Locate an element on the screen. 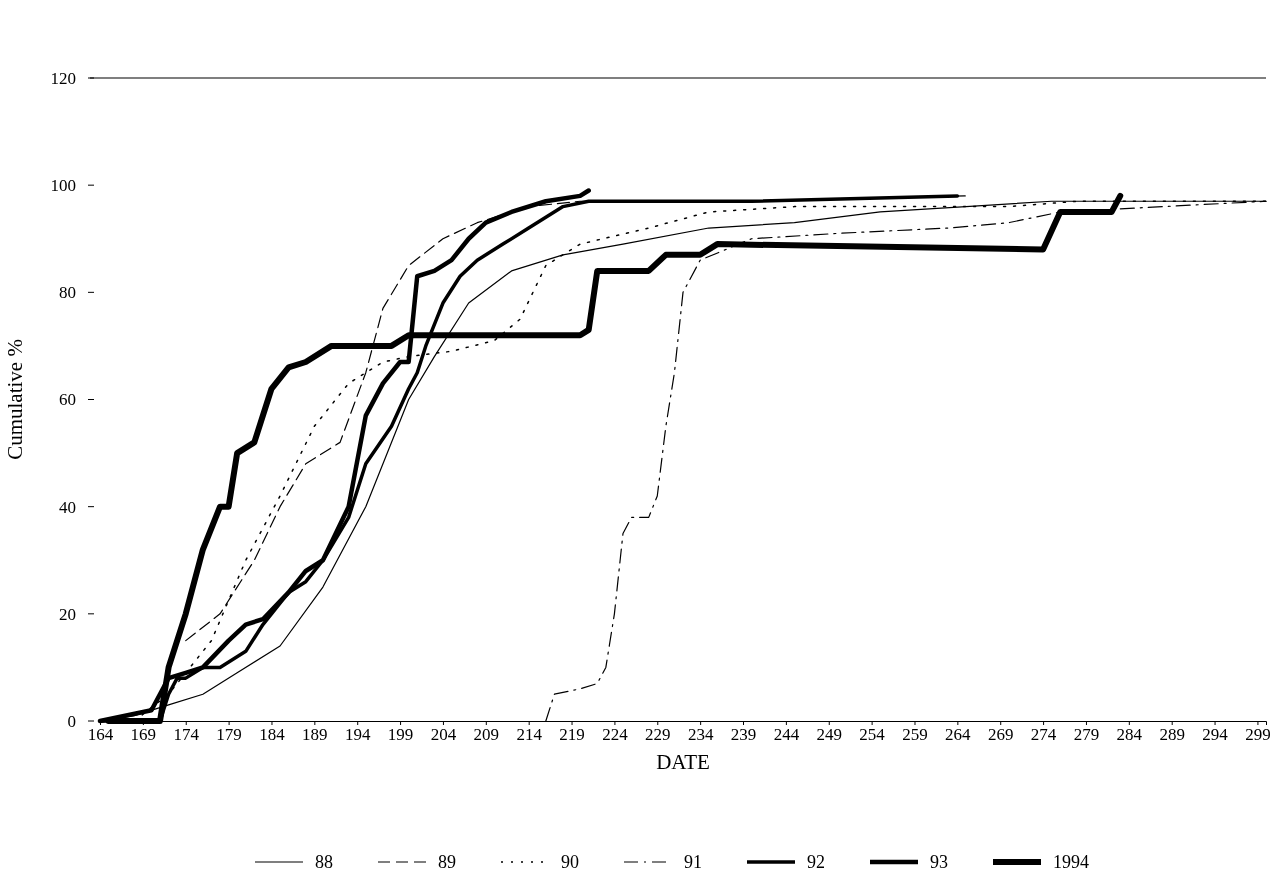 The width and height of the screenshot is (1270, 889). x-tick-label: 299 is located at coordinates (1257, 735).